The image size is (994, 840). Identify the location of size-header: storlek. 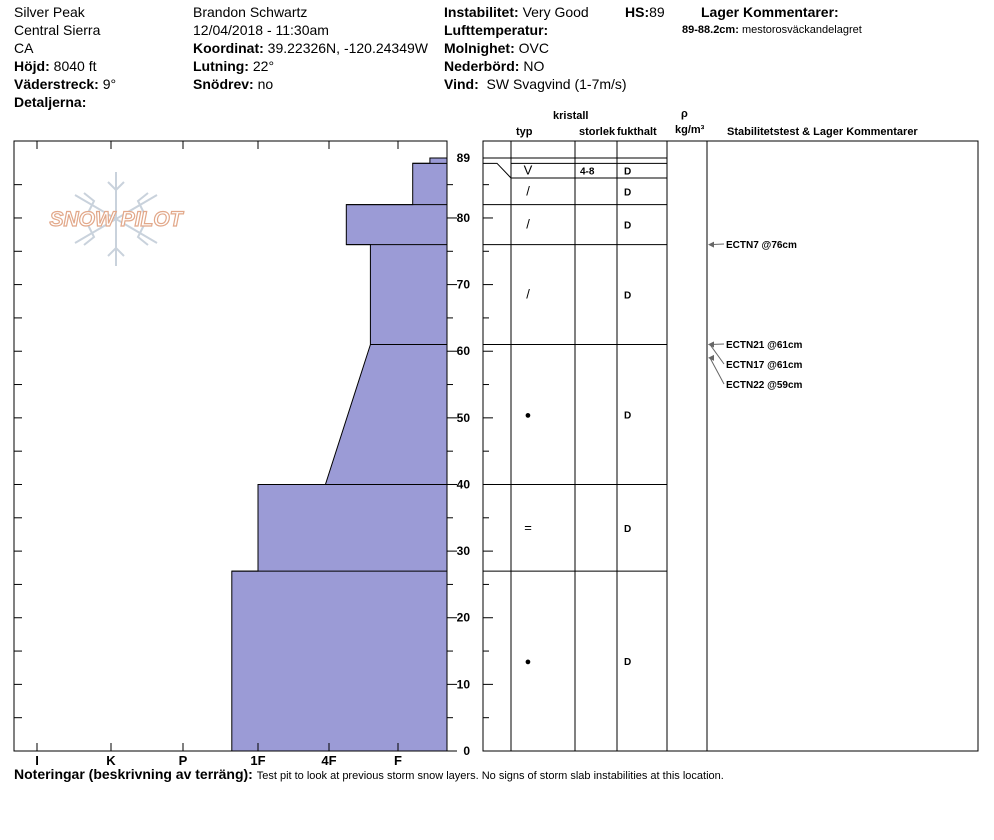
(597, 132).